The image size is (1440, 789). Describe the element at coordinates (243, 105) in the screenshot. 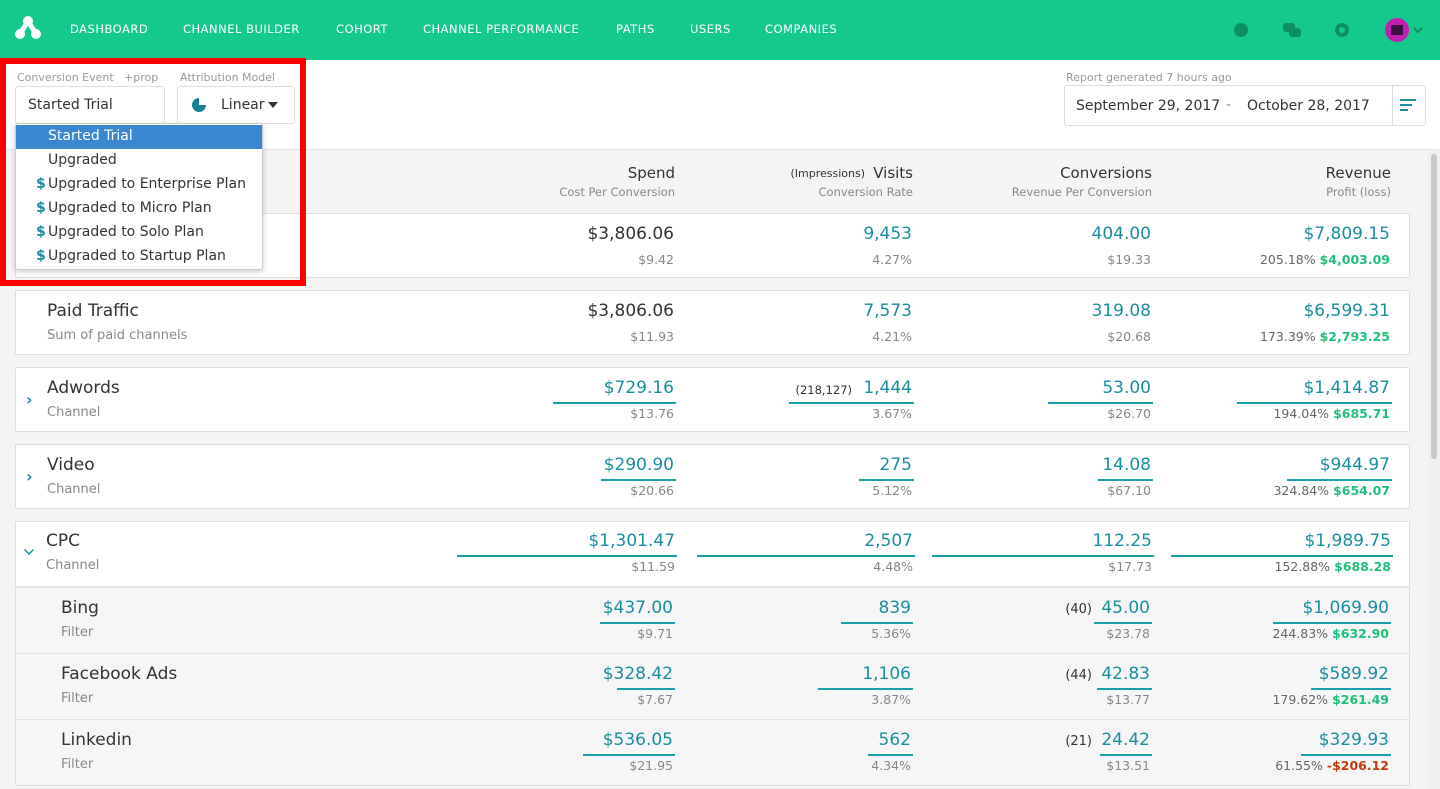

I see `model-value: Linear` at that location.